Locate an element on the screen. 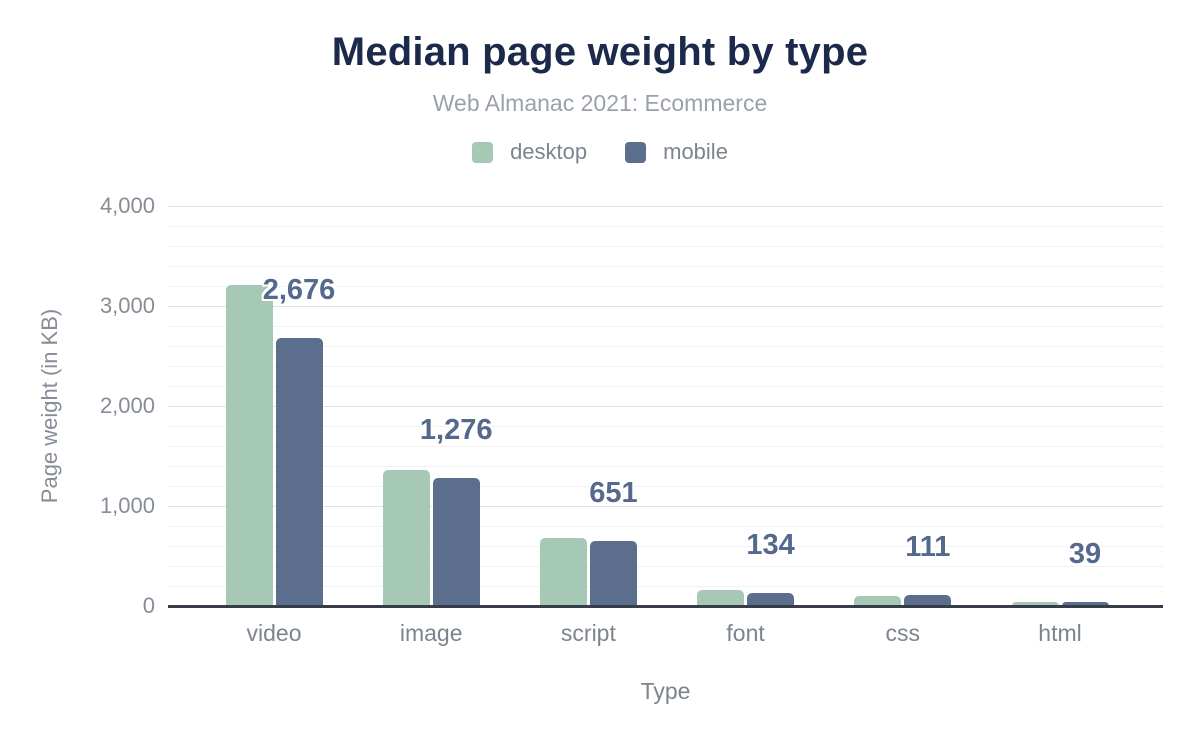  value-label-html: 39 is located at coordinates (1085, 554).